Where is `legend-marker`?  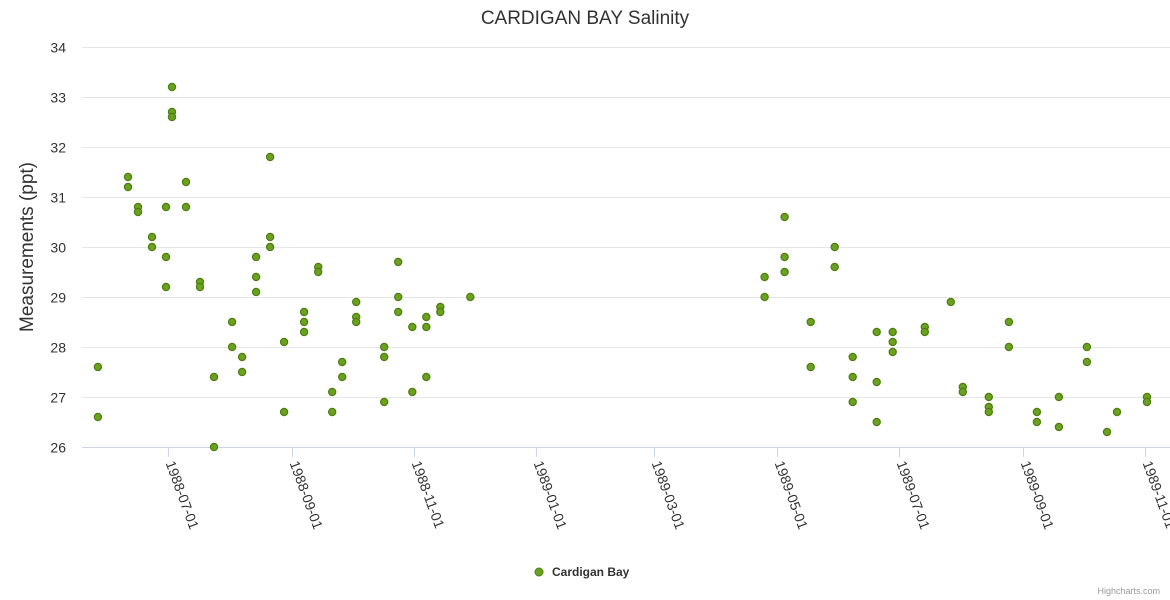
legend-marker is located at coordinates (539, 572).